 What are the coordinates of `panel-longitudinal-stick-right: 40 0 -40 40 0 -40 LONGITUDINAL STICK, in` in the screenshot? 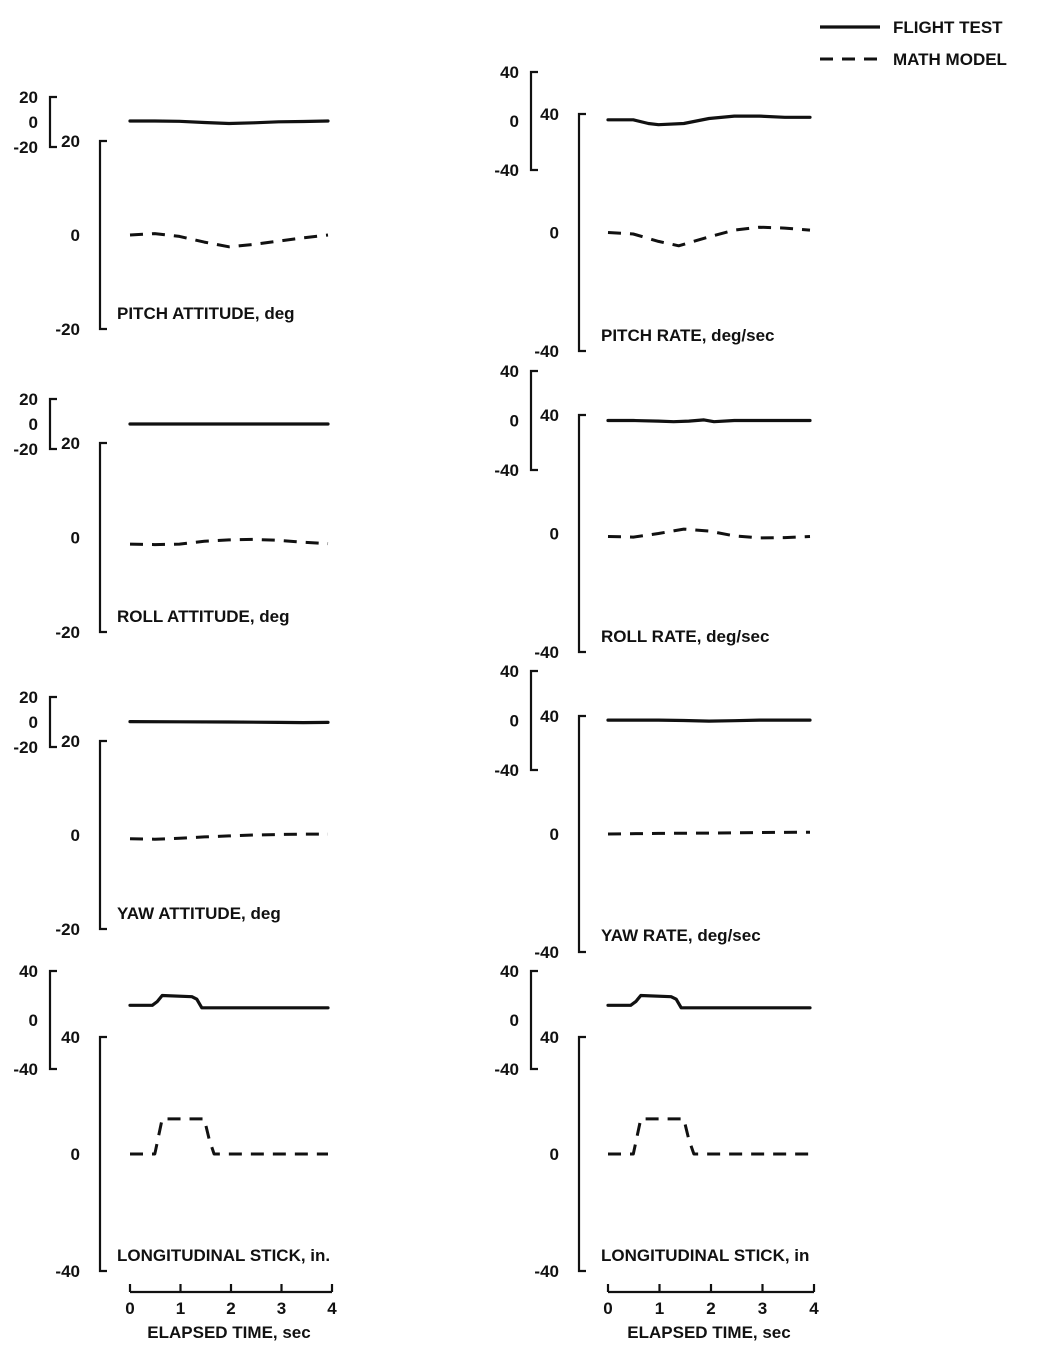 It's located at (653, 1121).